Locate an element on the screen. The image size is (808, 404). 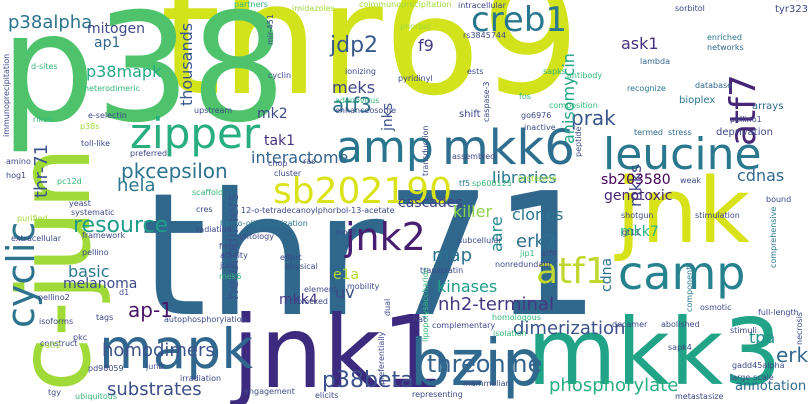
word-ask1: ask1 is located at coordinates (640, 43).